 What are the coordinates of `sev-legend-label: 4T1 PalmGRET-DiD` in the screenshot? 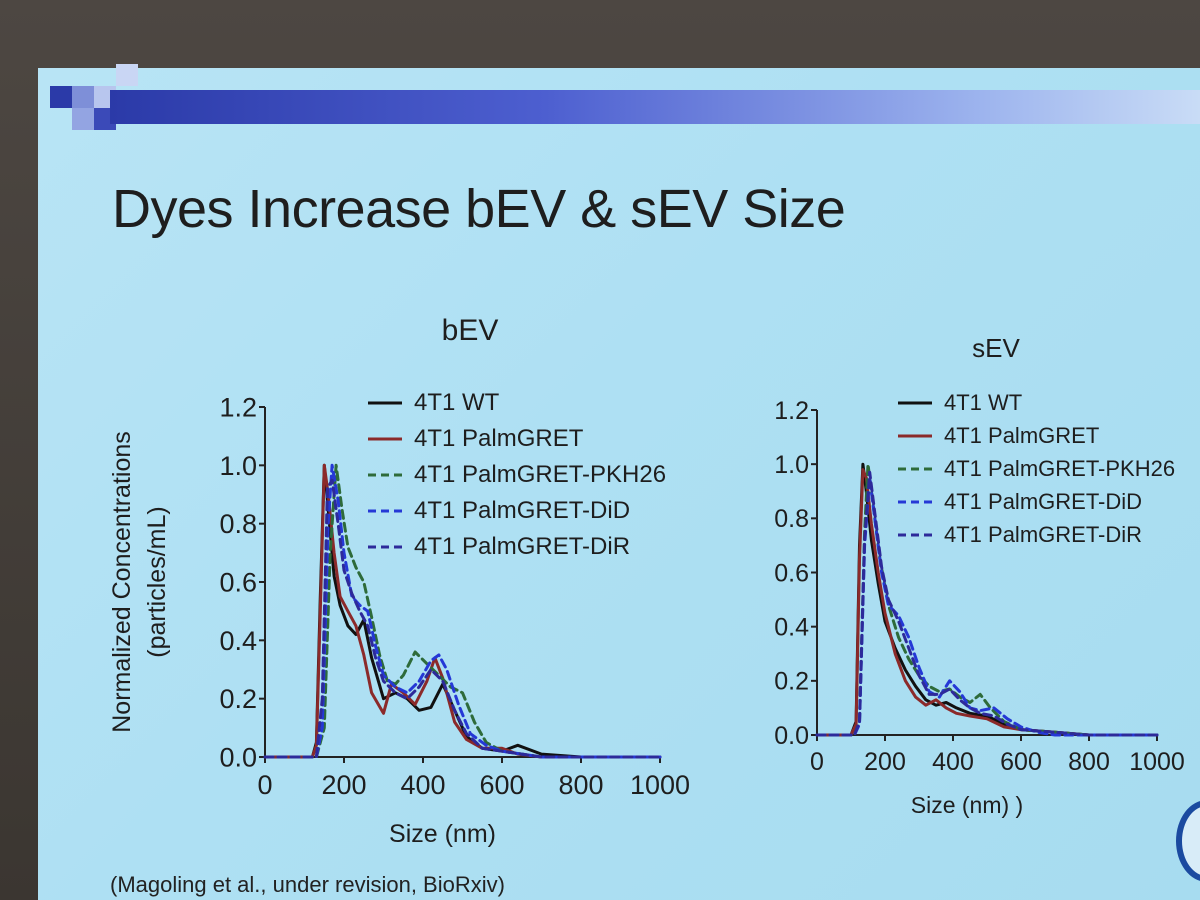 It's located at (1043, 501).